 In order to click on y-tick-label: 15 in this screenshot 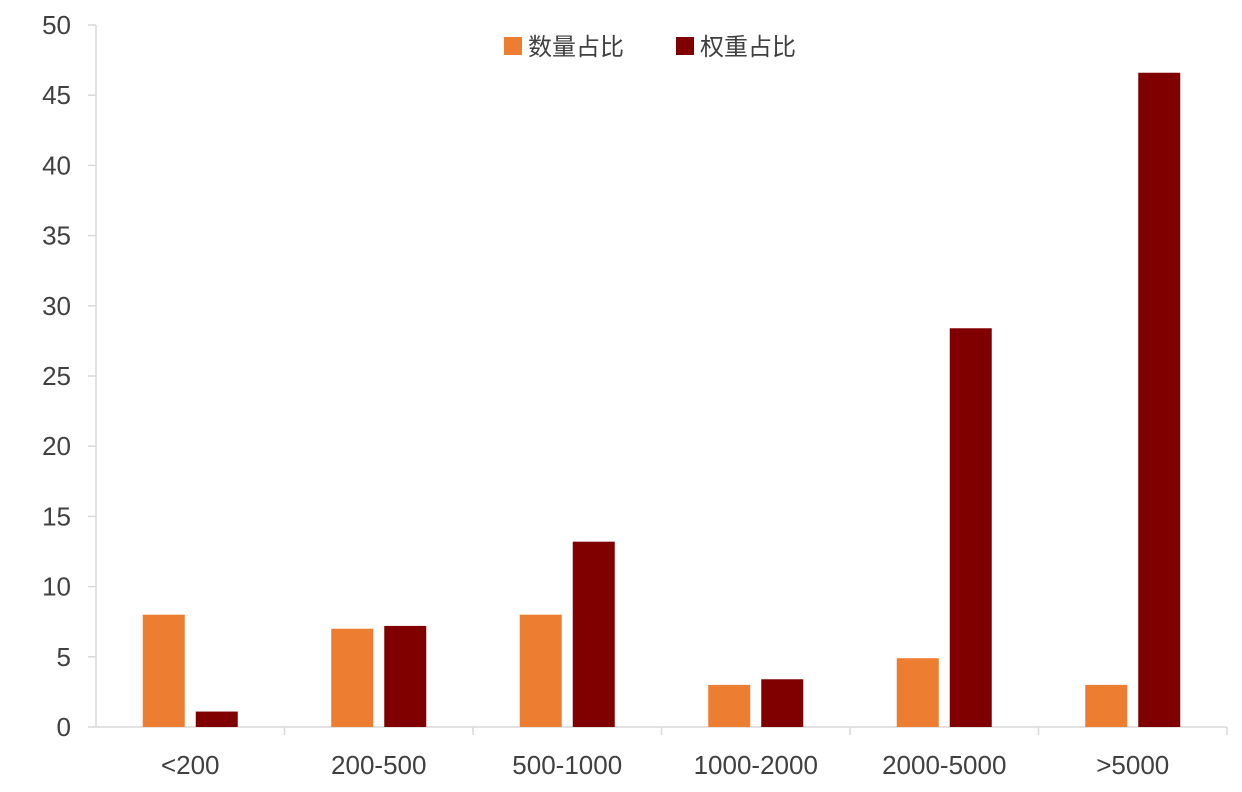, I will do `click(56, 516)`.